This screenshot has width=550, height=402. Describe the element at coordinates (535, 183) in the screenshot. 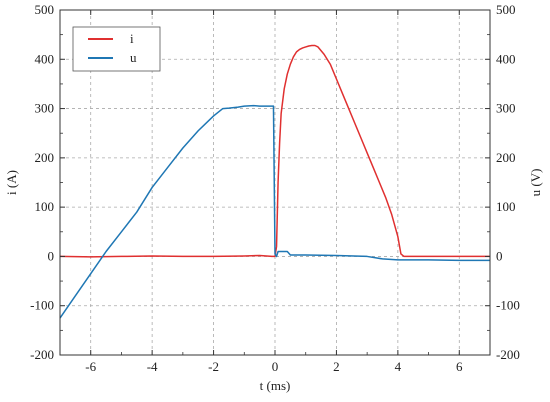

I see `y-right-axis-label: u (V)` at that location.